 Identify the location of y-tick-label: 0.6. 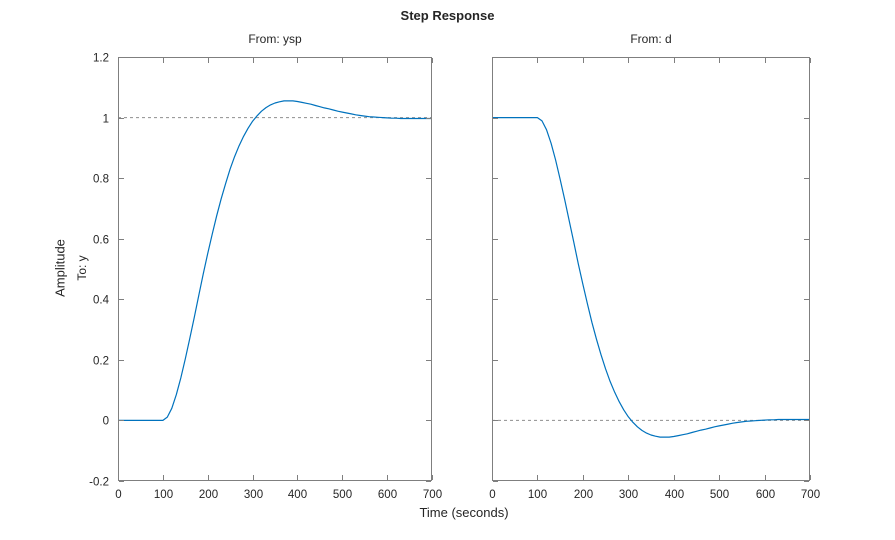
(101, 241).